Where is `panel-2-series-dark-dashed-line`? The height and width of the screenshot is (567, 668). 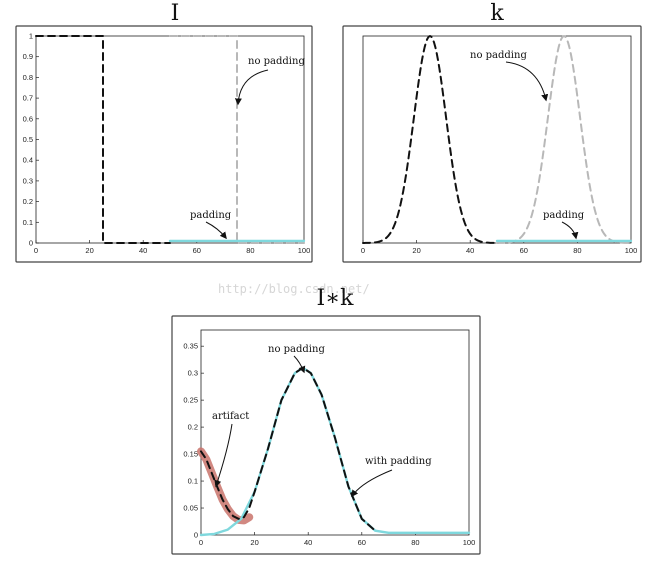
panel-2-series-dark-dashed-line is located at coordinates (430, 139).